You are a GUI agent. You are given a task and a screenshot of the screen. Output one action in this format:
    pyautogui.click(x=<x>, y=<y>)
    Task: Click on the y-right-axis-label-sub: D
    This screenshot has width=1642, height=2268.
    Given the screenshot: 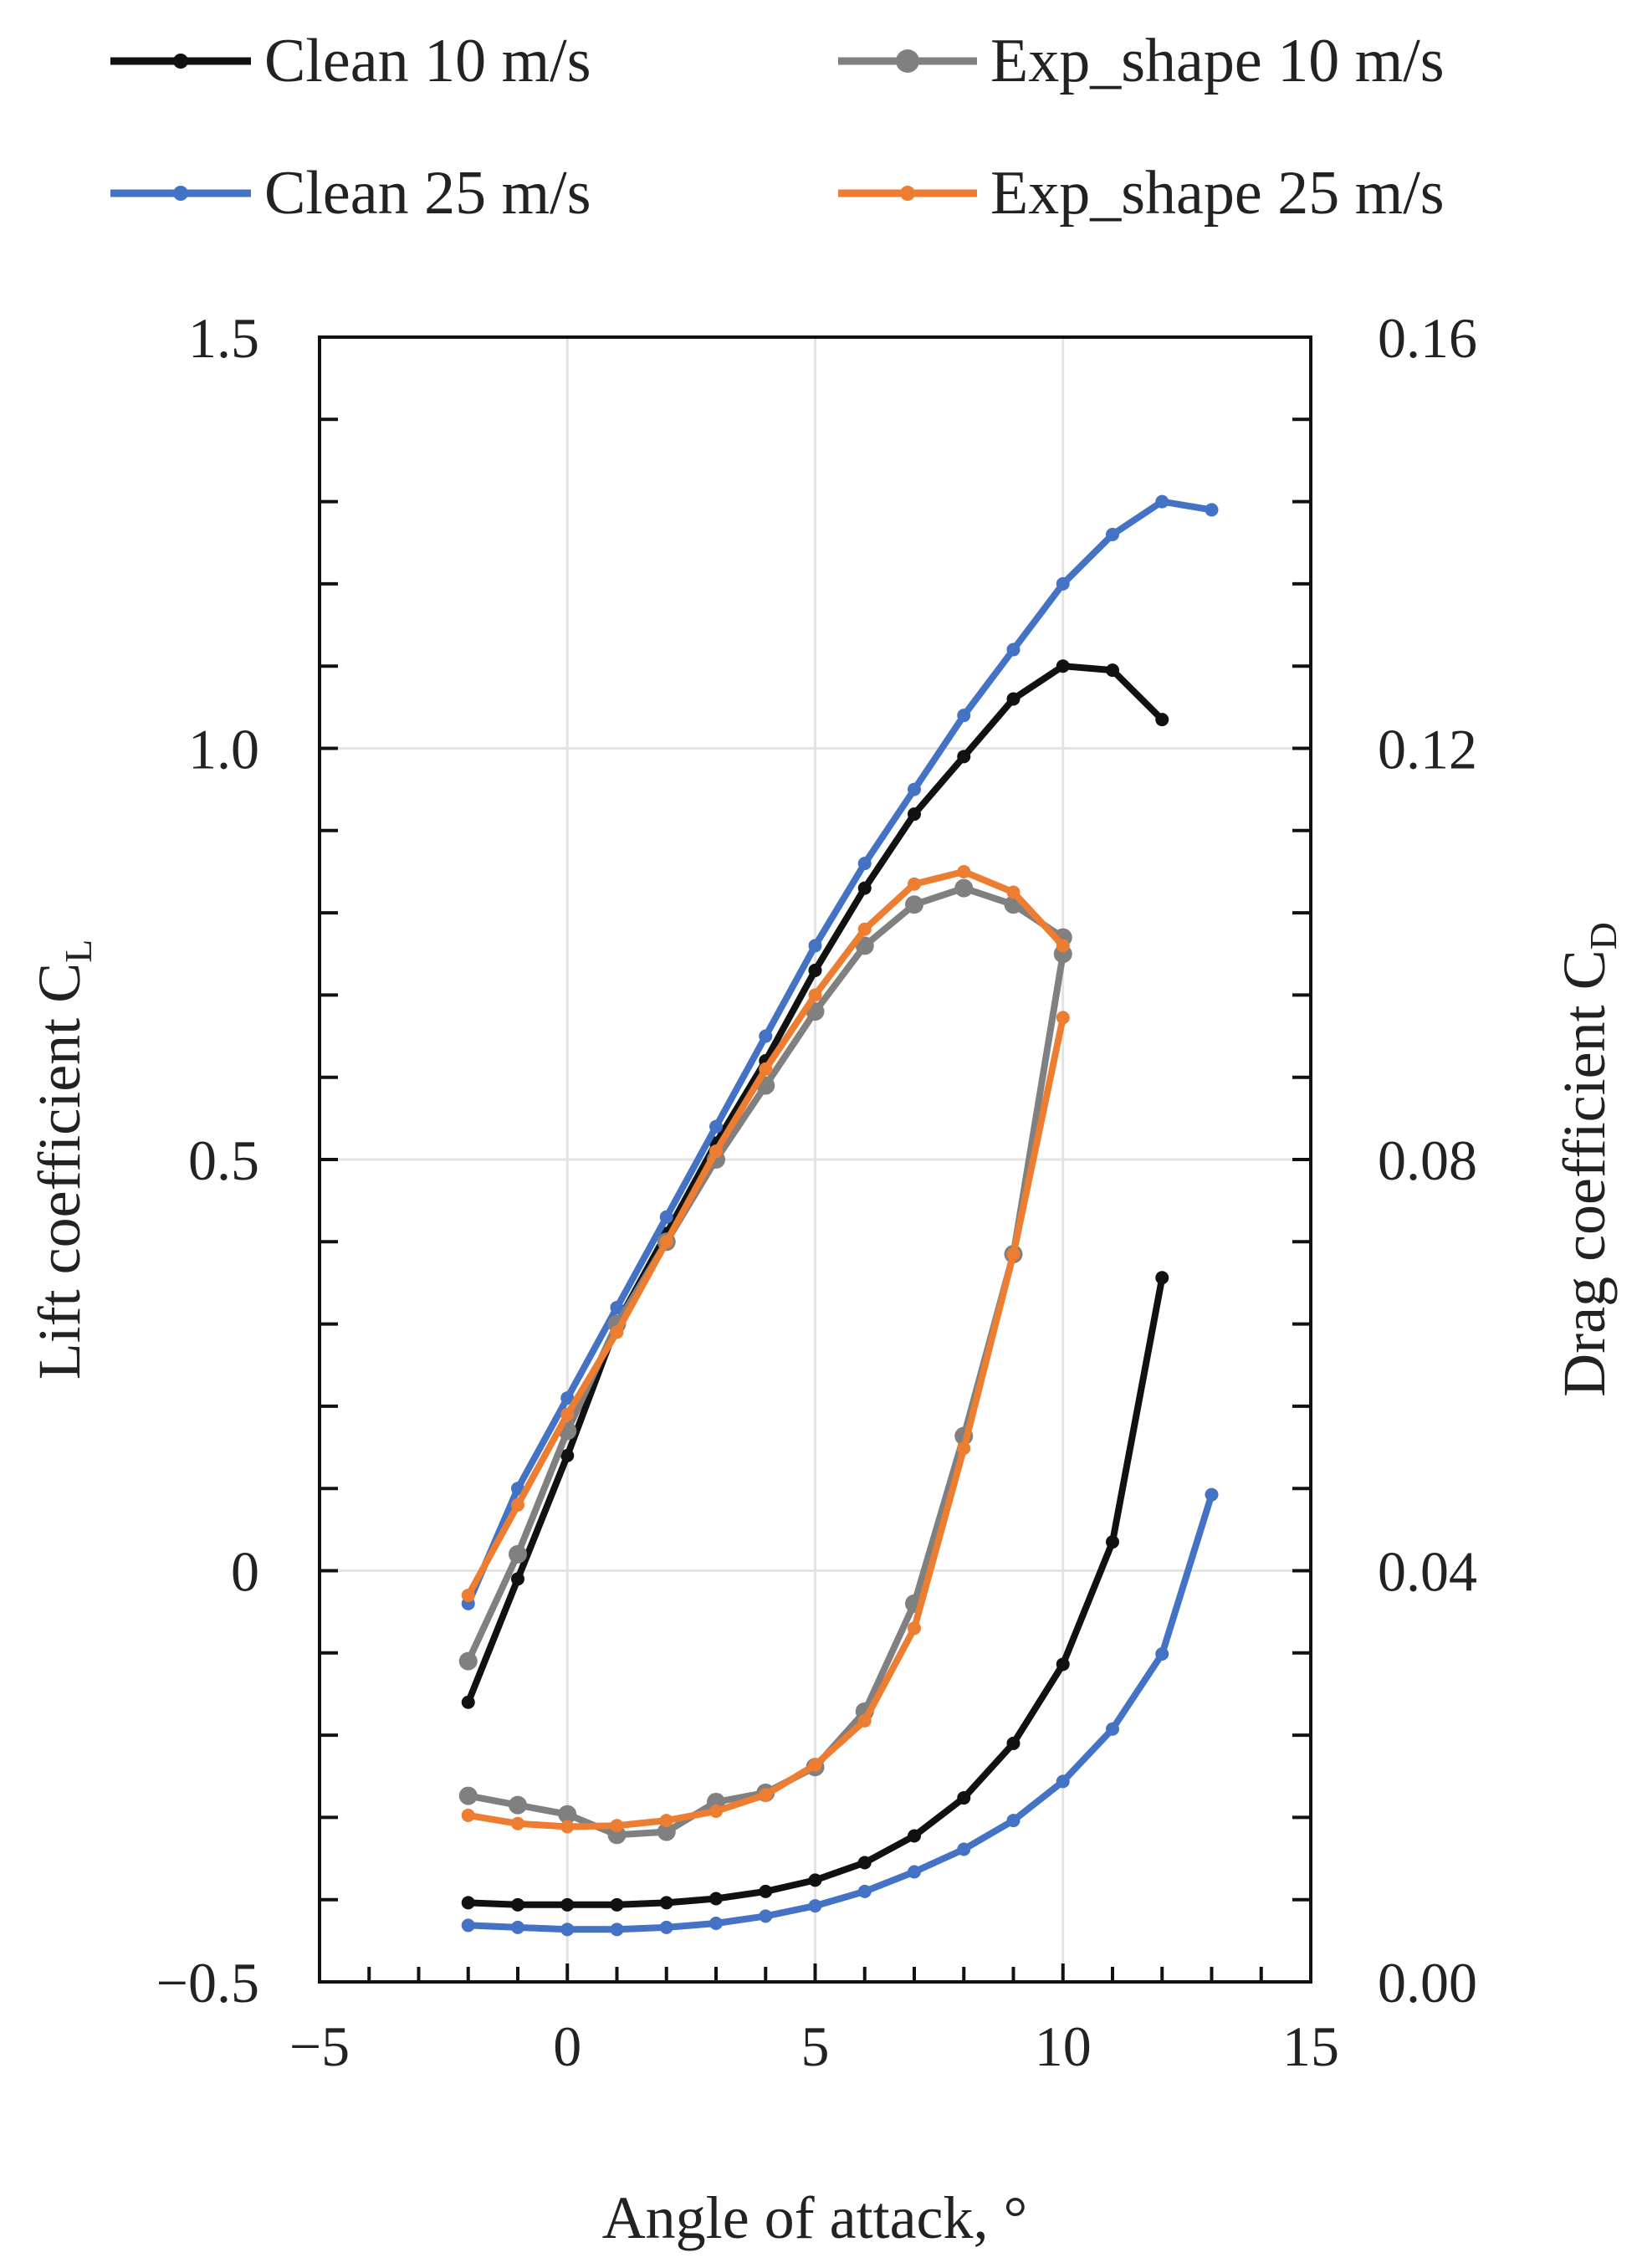 What is the action you would take?
    pyautogui.click(x=1603, y=936)
    